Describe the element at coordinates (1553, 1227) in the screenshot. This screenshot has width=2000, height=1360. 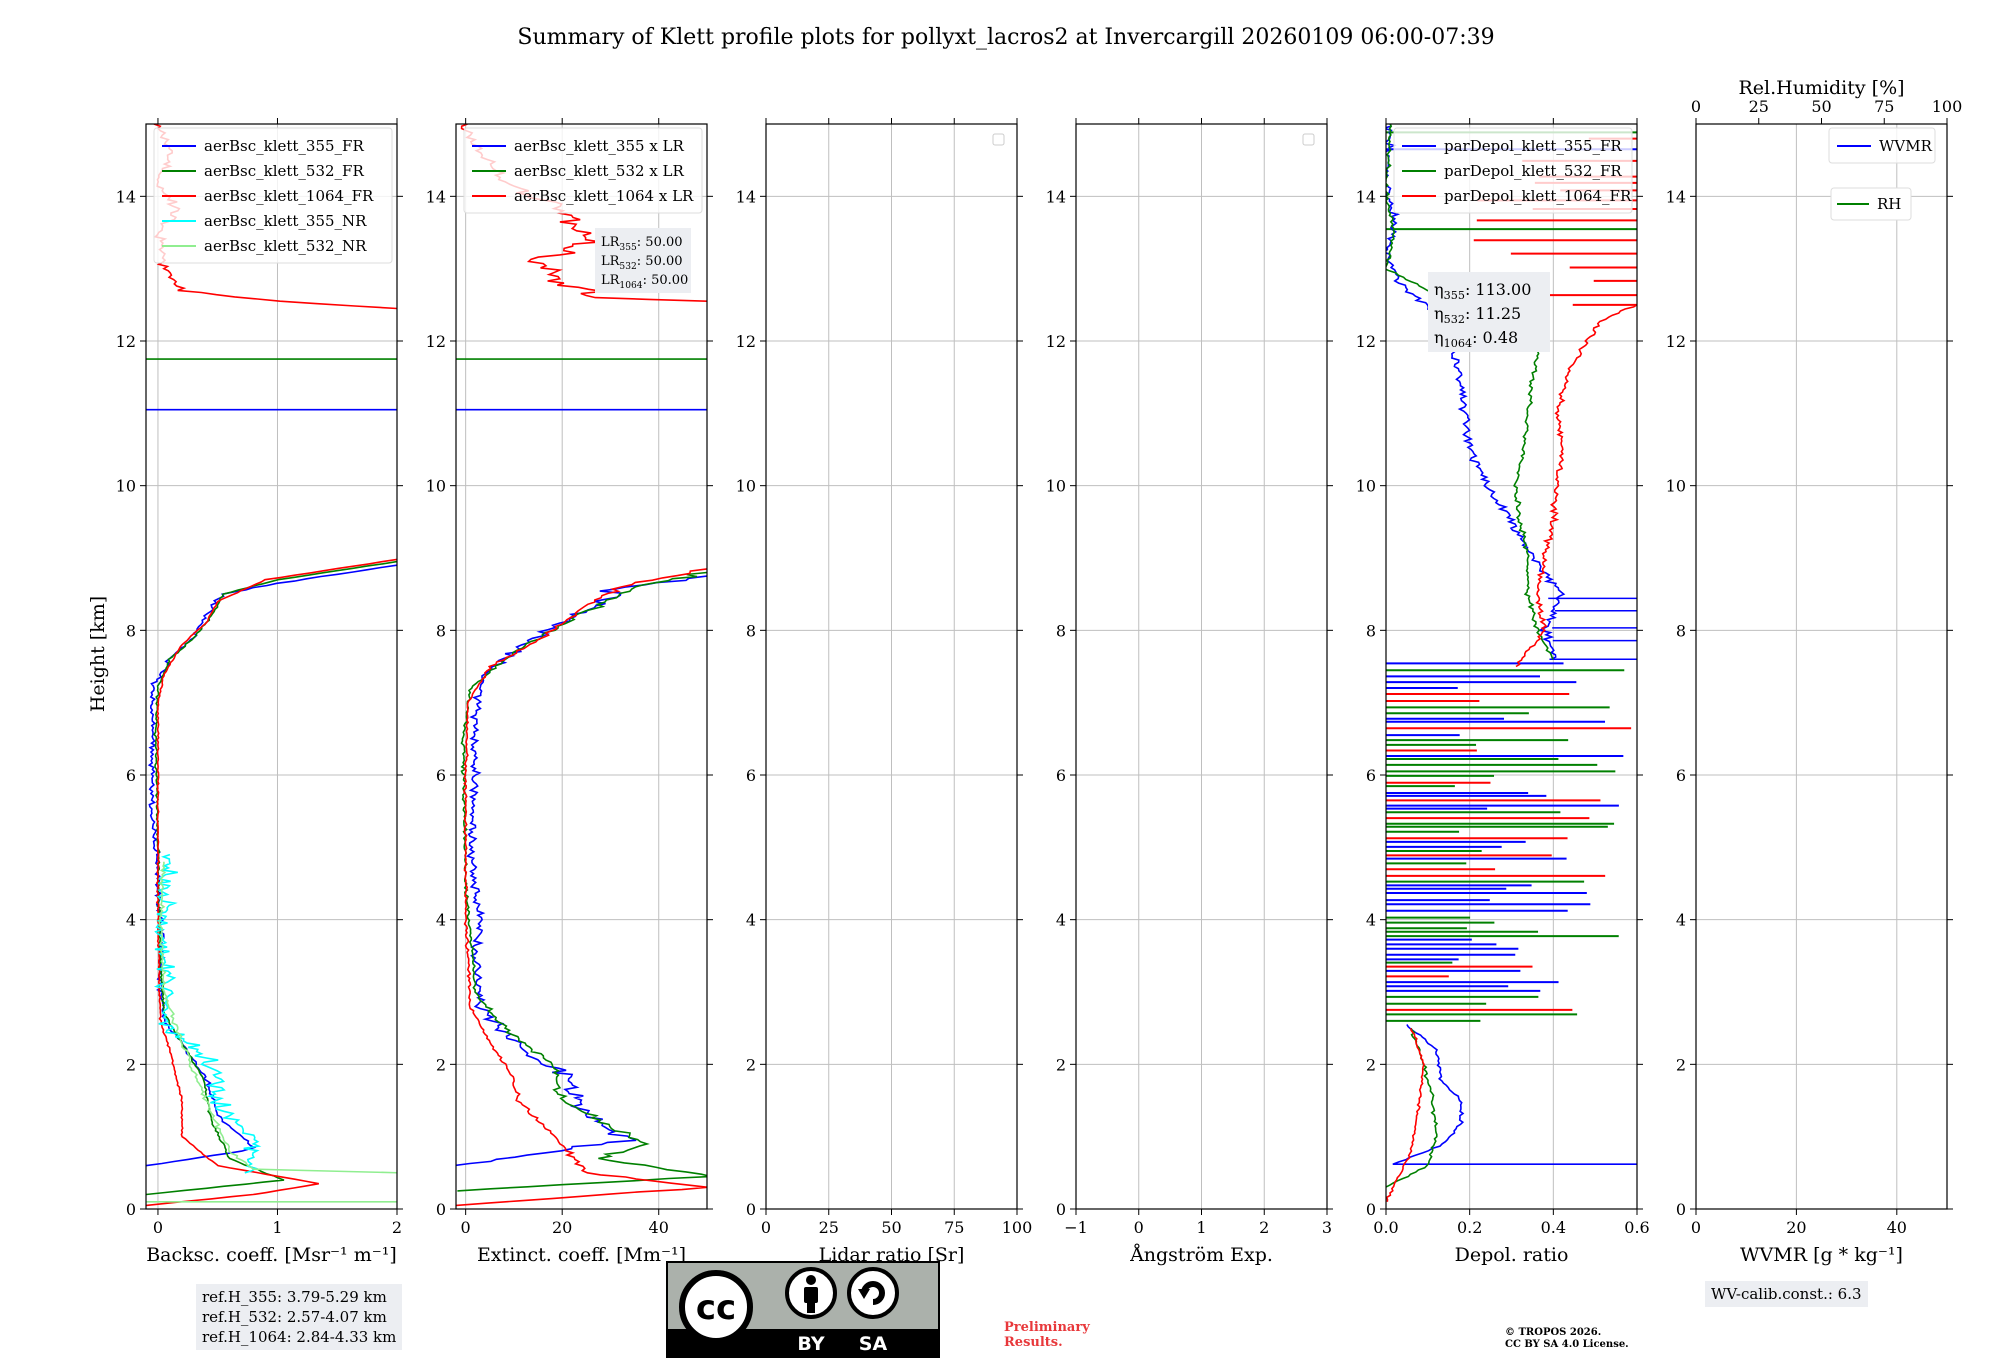
I see `x-tick-label: 0.4` at that location.